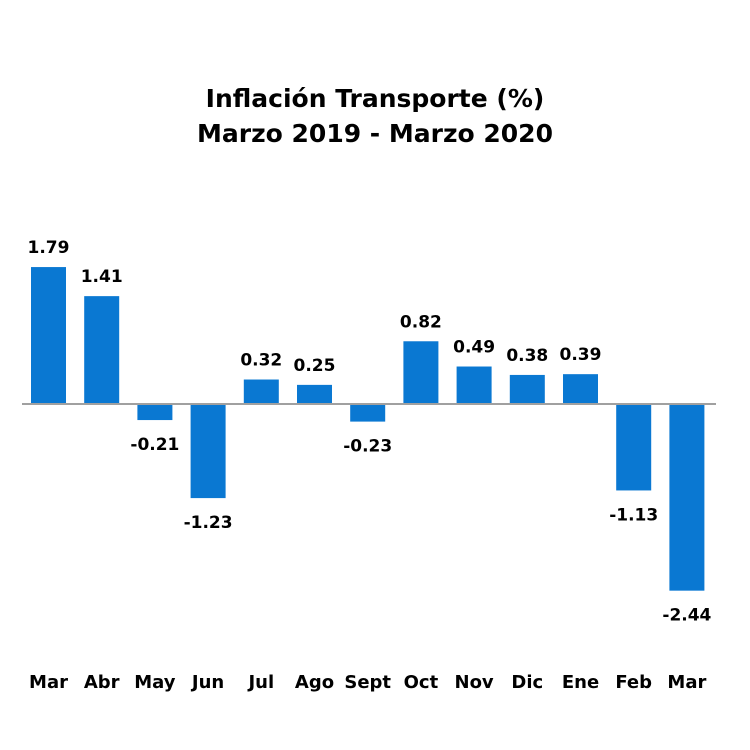 The image size is (750, 750). Describe the element at coordinates (527, 682) in the screenshot. I see `x-tick-label: Dic` at that location.